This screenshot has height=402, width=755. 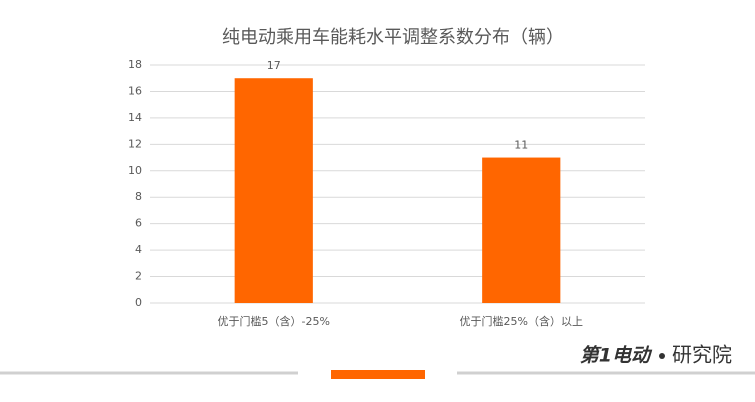 What do you see at coordinates (135, 170) in the screenshot?
I see `y-tick-label: 10` at bounding box center [135, 170].